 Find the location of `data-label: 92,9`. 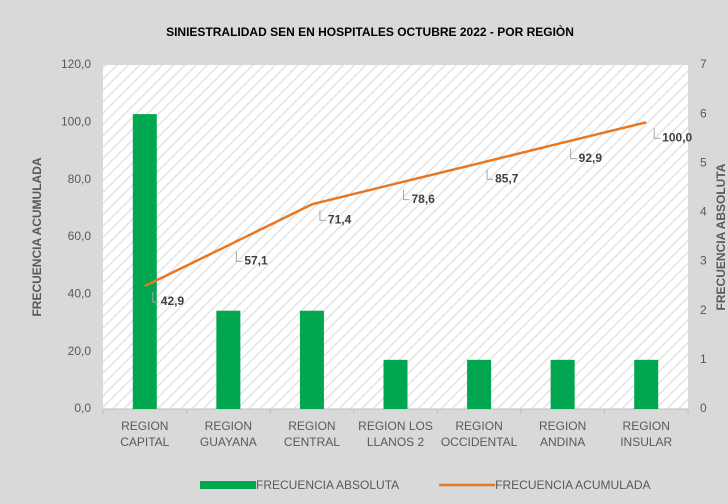

data-label: 92,9 is located at coordinates (591, 158).